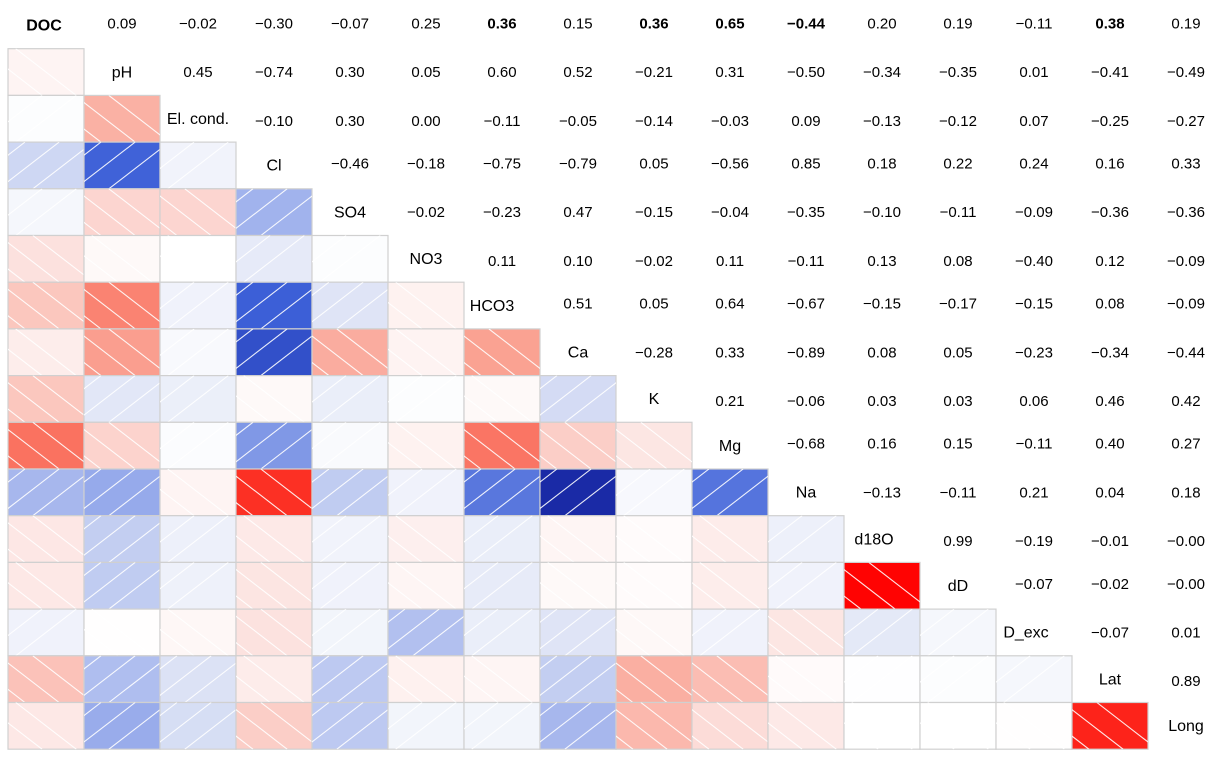 The width and height of the screenshot is (1220, 760). Describe the element at coordinates (122, 679) in the screenshot. I see `heatmap-cell-Lat-pH` at that location.